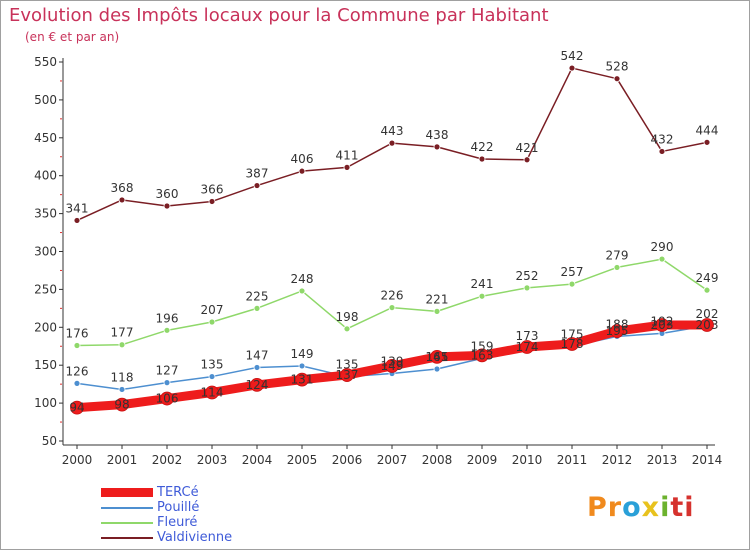 Image resolution: width=750 pixels, height=550 pixels. I want to click on legend-swatch-terc, so click(127, 492).